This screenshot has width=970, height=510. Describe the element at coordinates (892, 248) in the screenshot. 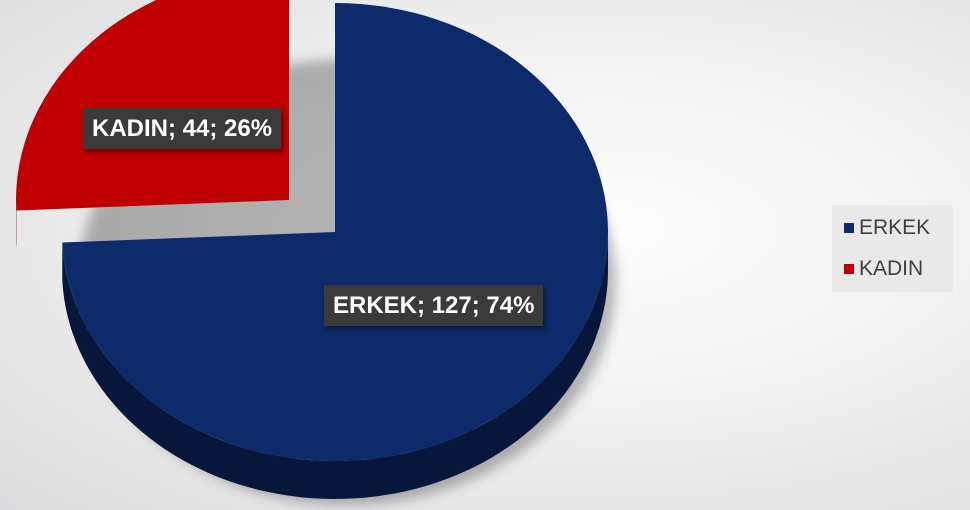

I see `legend: ERKEK KADIN` at that location.